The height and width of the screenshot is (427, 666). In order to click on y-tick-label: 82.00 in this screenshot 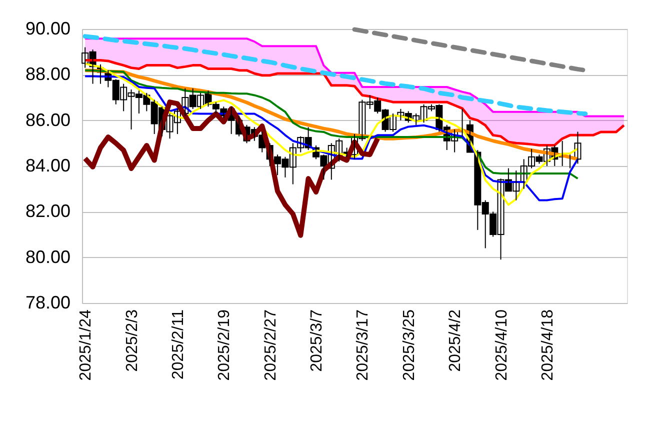, I will do `click(47, 211)`.